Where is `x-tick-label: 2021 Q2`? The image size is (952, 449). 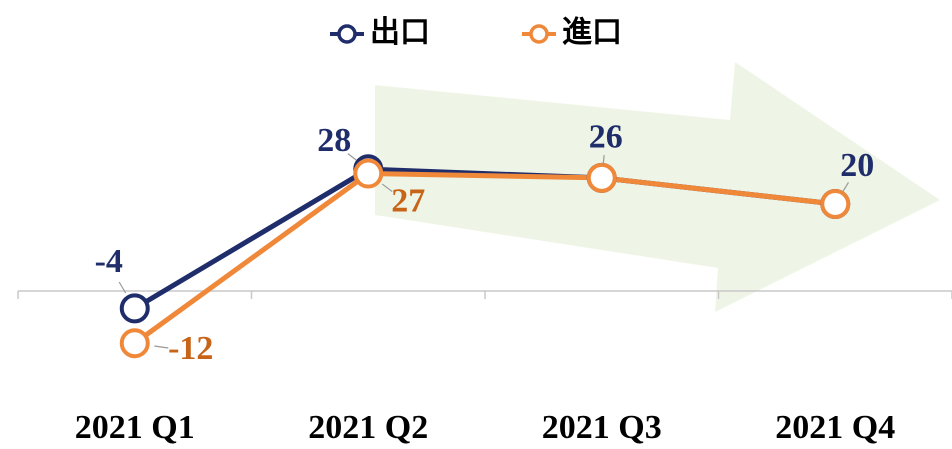
x-tick-label: 2021 Q2 is located at coordinates (368, 427).